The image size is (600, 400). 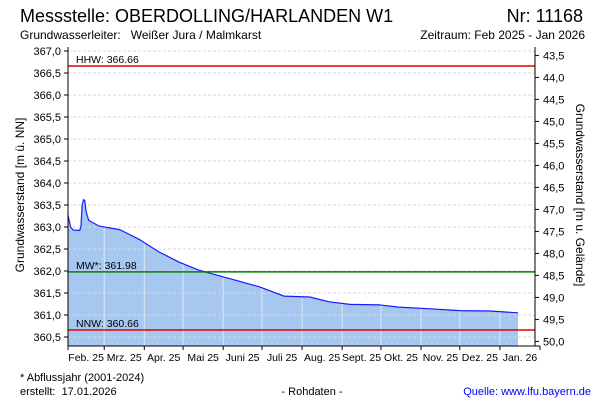 What do you see at coordinates (361, 358) in the screenshot?
I see `x-tick-label: Sept. 25` at bounding box center [361, 358].